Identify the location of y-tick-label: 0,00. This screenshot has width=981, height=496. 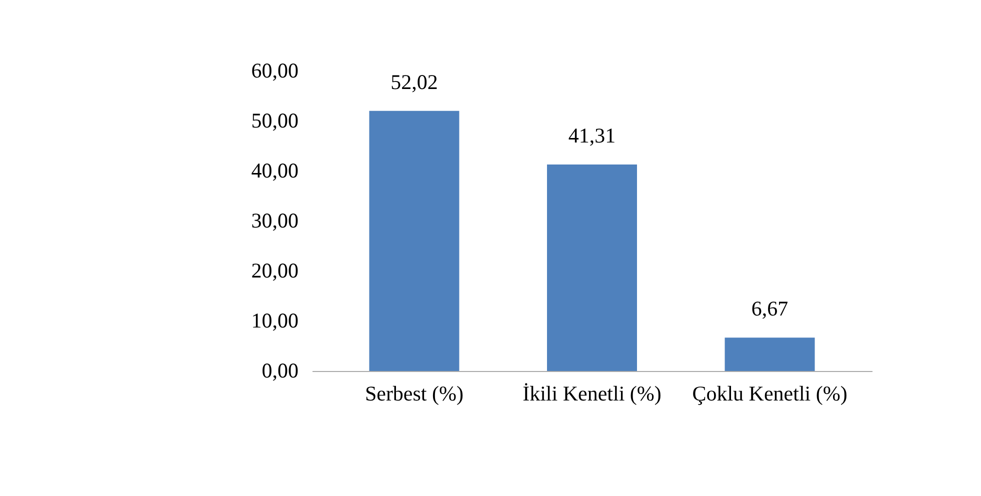
(280, 370).